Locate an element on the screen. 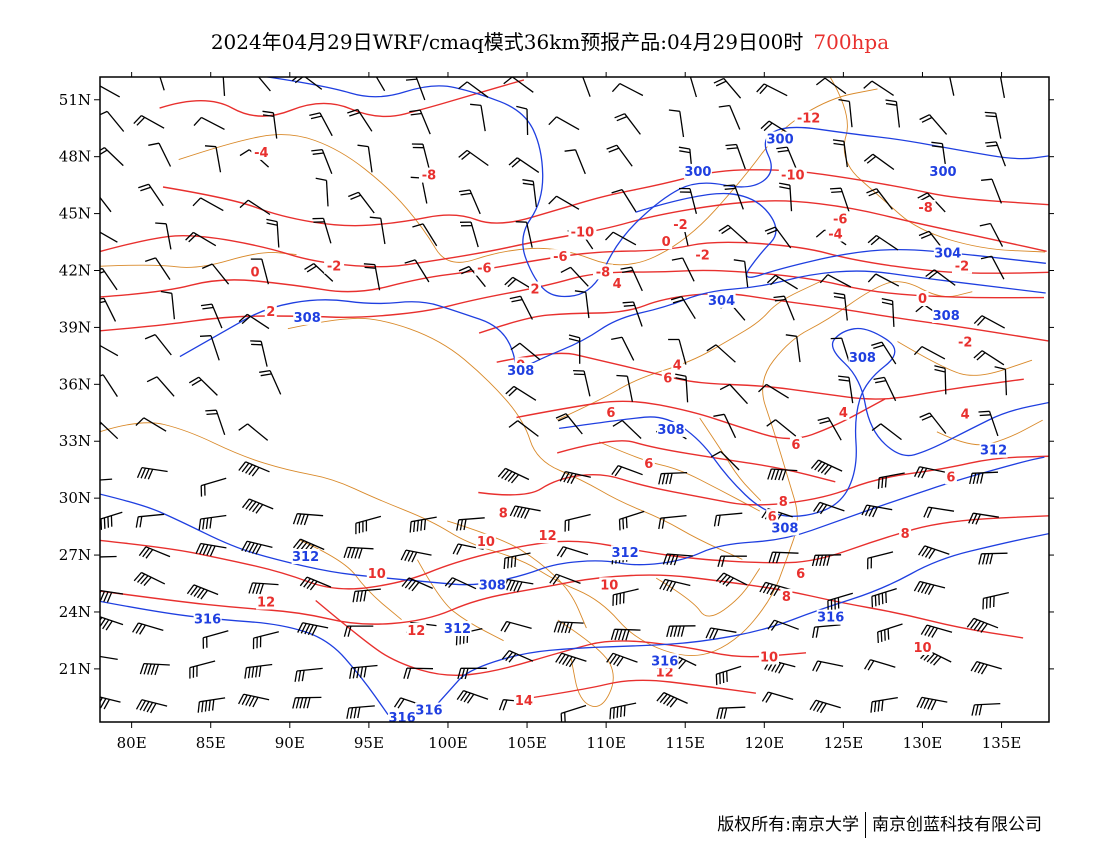  contour-label: -8 is located at coordinates (429, 176).